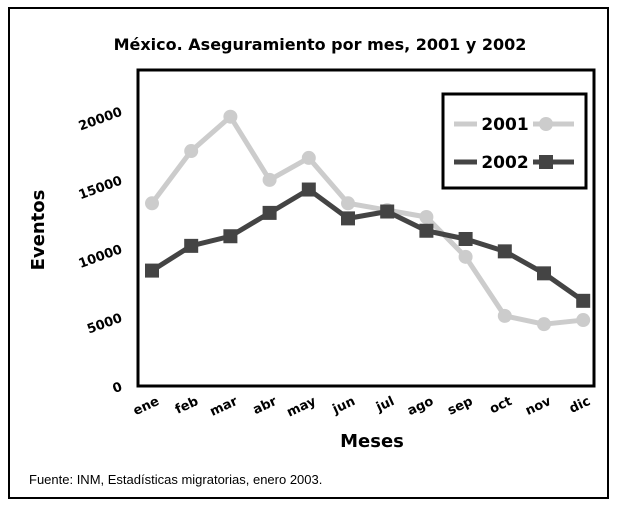  I want to click on x-ticks: ene feb mar abr may jun jul ago sep oct nov dic, so click(362, 407).